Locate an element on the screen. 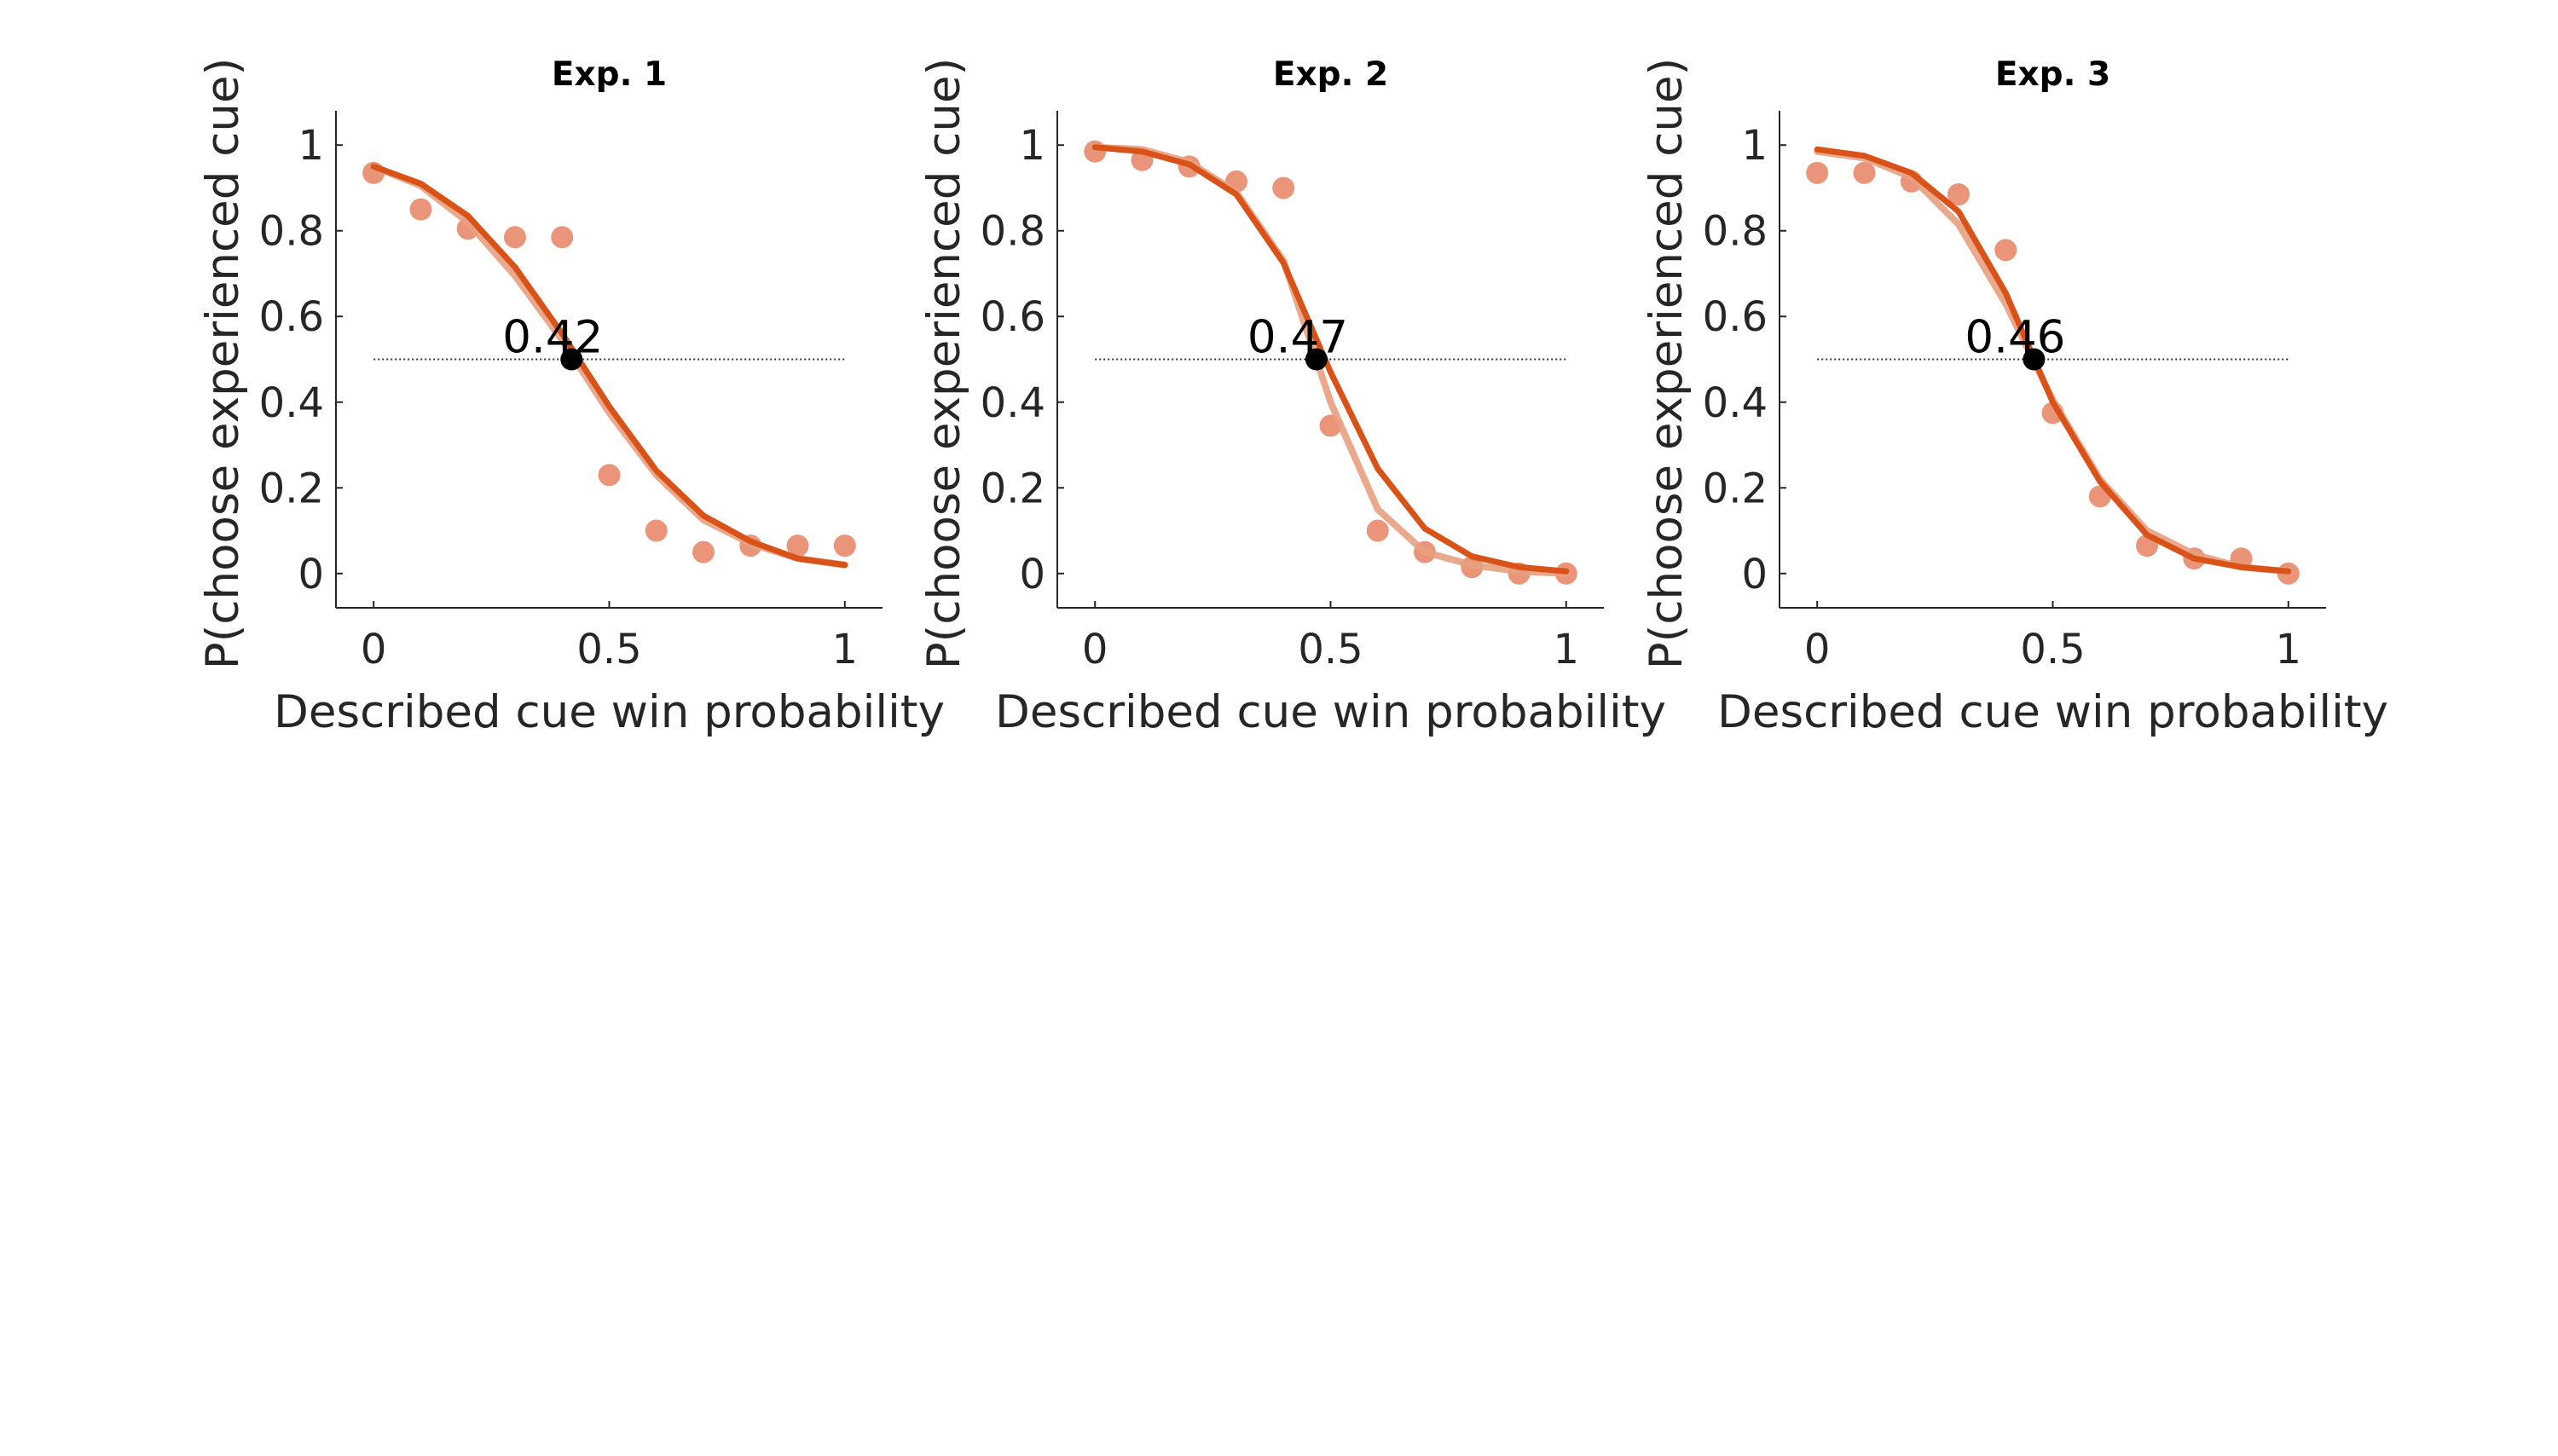 The image size is (2558, 1456). chart-title: Exp. 3 is located at coordinates (2052, 74).